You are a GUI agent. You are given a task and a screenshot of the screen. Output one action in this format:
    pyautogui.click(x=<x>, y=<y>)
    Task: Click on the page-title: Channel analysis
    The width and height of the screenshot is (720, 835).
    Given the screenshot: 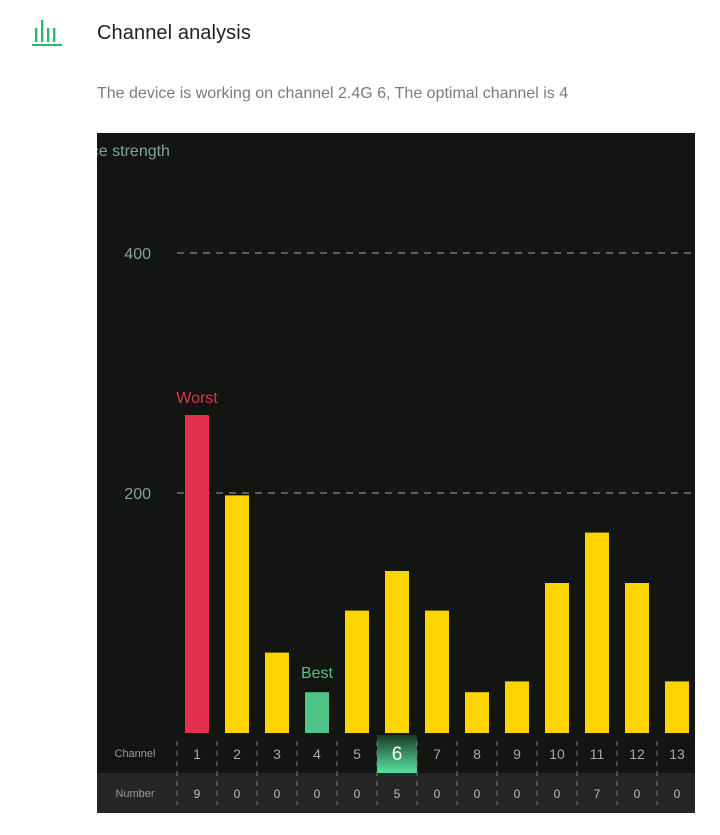 What is the action you would take?
    pyautogui.click(x=174, y=33)
    